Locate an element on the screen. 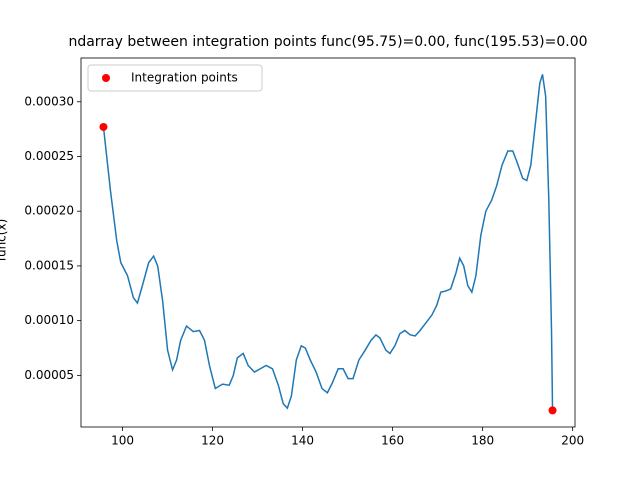  x-tick-label: 180 is located at coordinates (482, 441).